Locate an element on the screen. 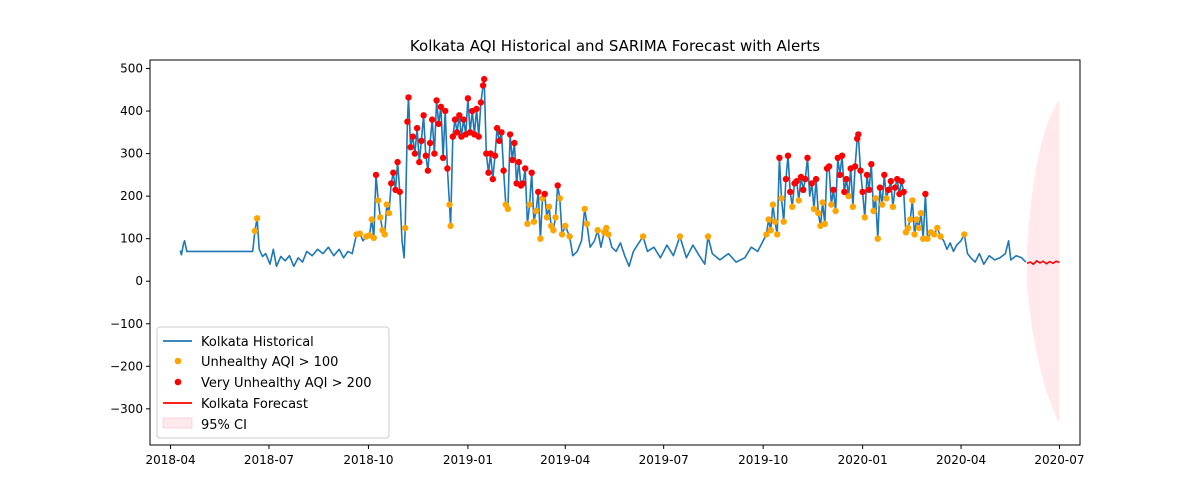 The width and height of the screenshot is (1200, 500). legend-box is located at coordinates (273, 382).